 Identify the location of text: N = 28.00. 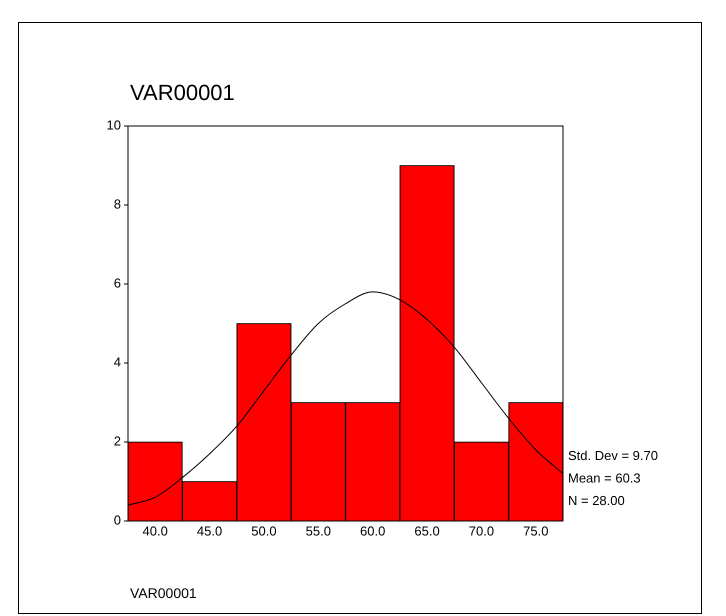
(596, 500).